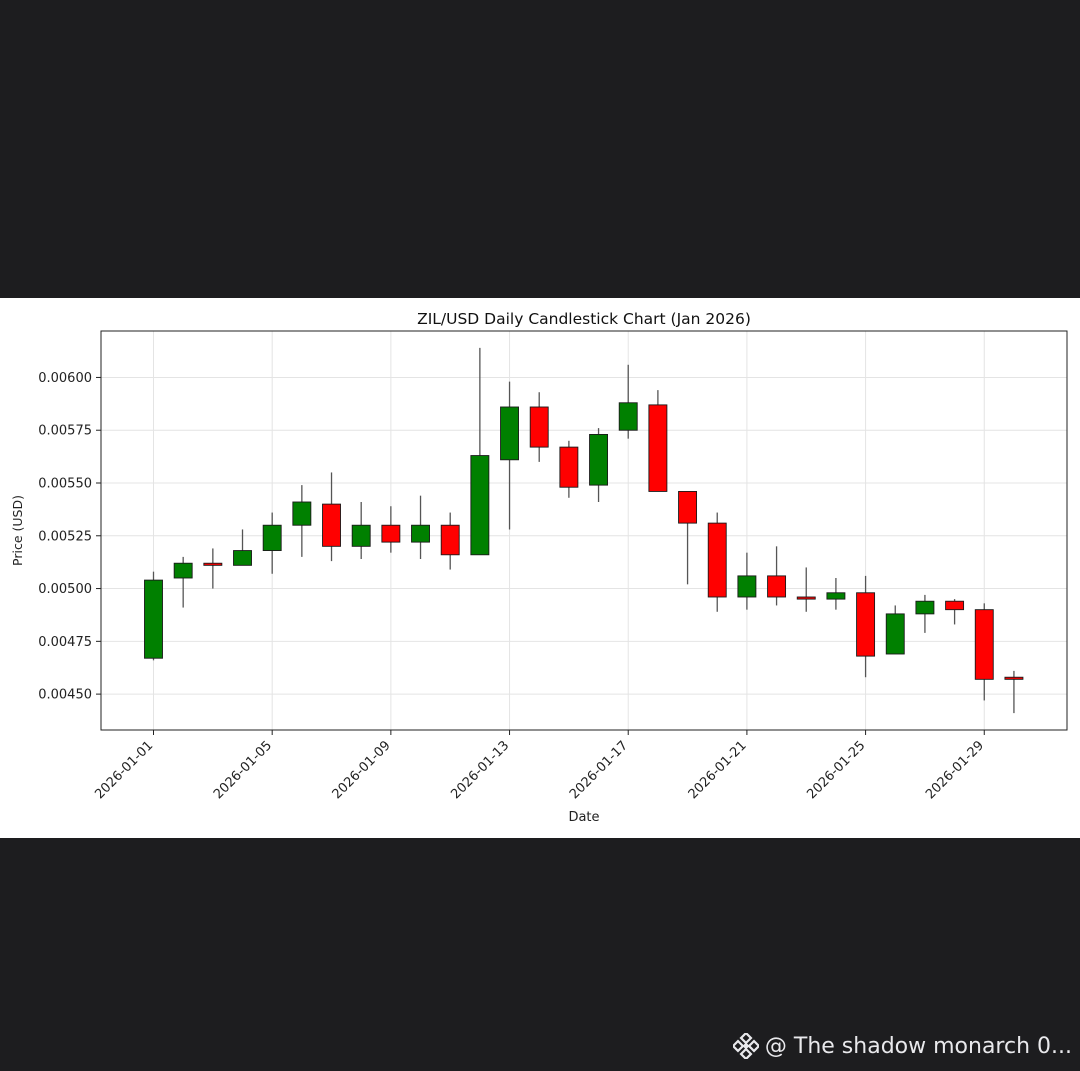 This screenshot has width=1080, height=1071. What do you see at coordinates (65, 536) in the screenshot?
I see `y-tick-label: 0.00525` at bounding box center [65, 536].